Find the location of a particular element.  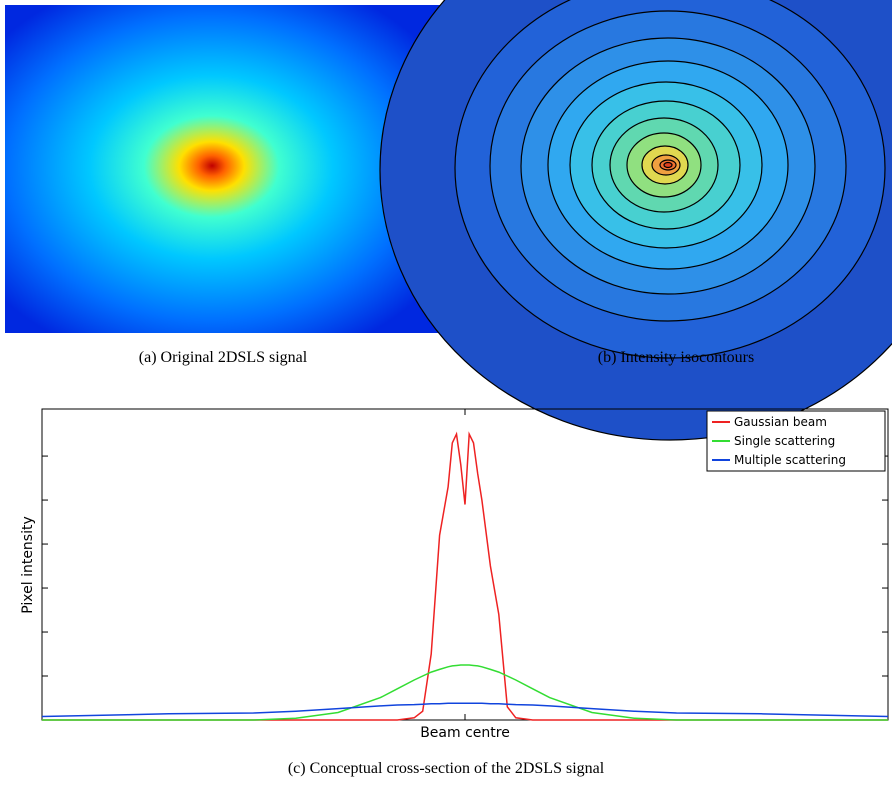

caption: (b) Intensity isocontours is located at coordinates (676, 357).